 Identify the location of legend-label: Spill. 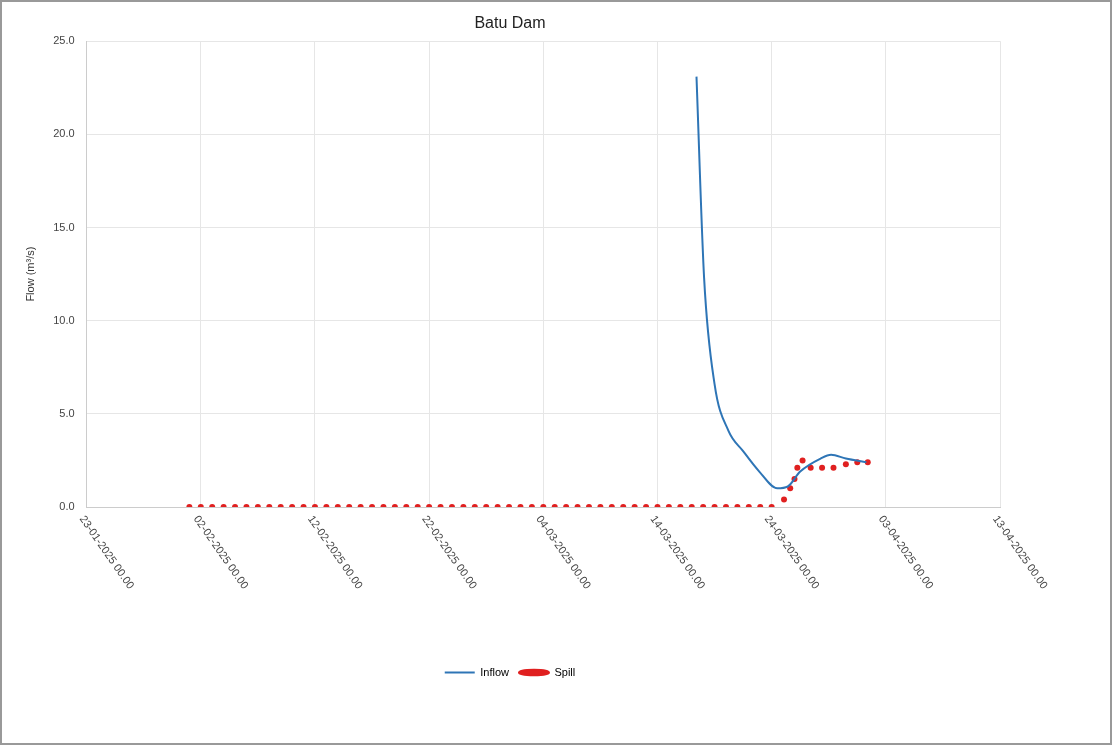
(565, 671).